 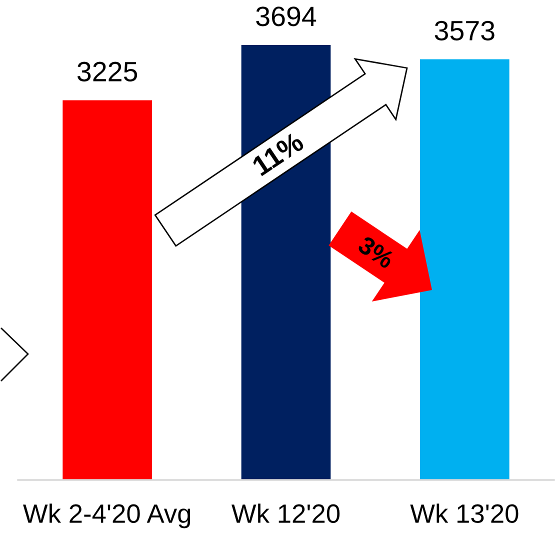 I want to click on data-label: 3225, so click(x=108, y=72).